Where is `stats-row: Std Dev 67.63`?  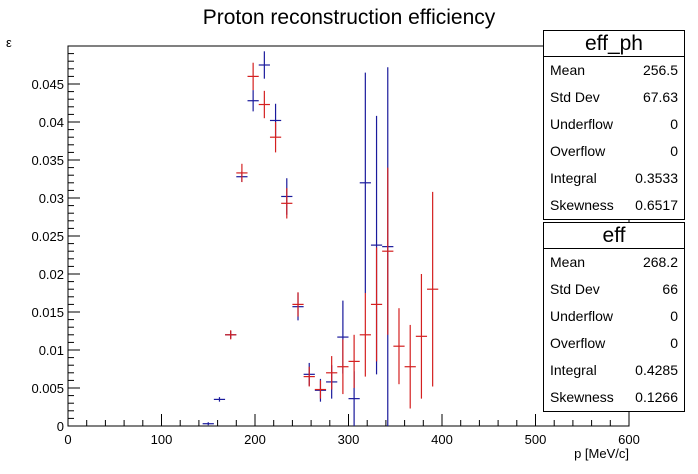 stats-row: Std Dev 67.63 is located at coordinates (614, 97).